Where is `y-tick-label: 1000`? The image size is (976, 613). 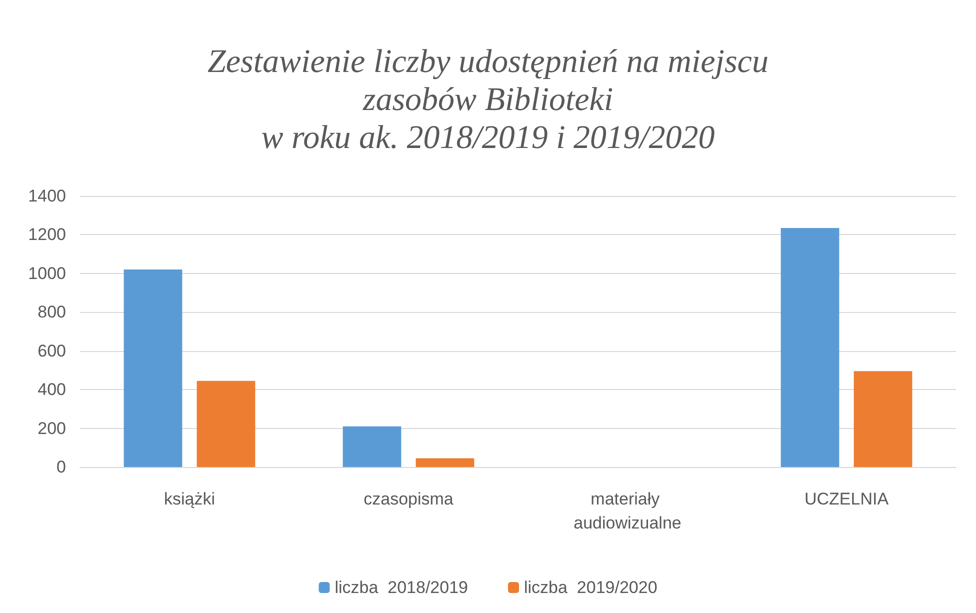
y-tick-label: 1000 is located at coordinates (47, 273).